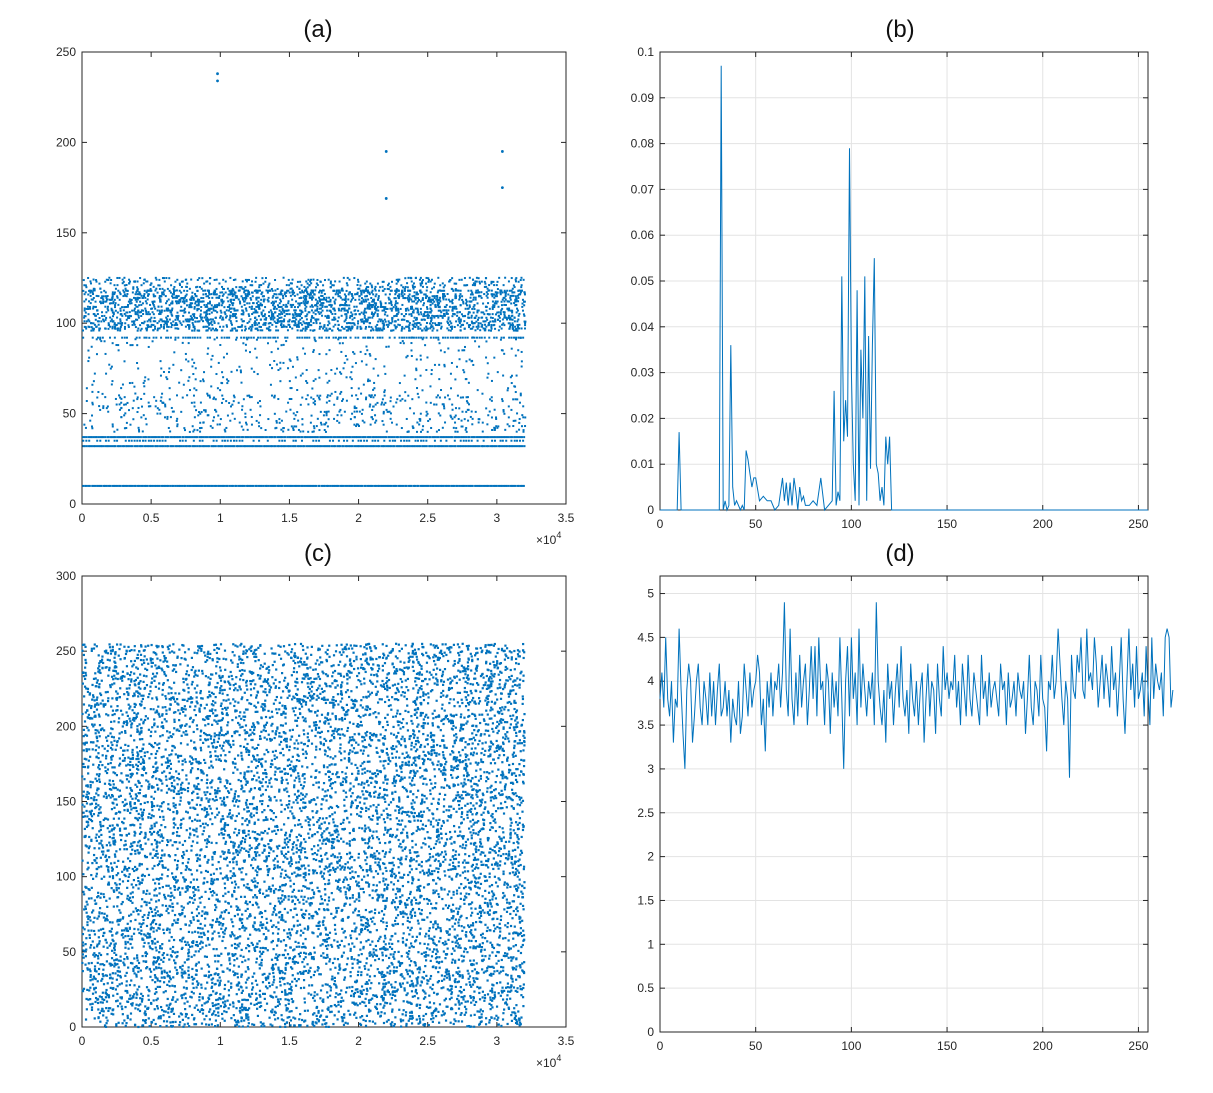 The height and width of the screenshot is (1093, 1213). What do you see at coordinates (643, 144) in the screenshot?
I see `y-tick-label: 0.08` at bounding box center [643, 144].